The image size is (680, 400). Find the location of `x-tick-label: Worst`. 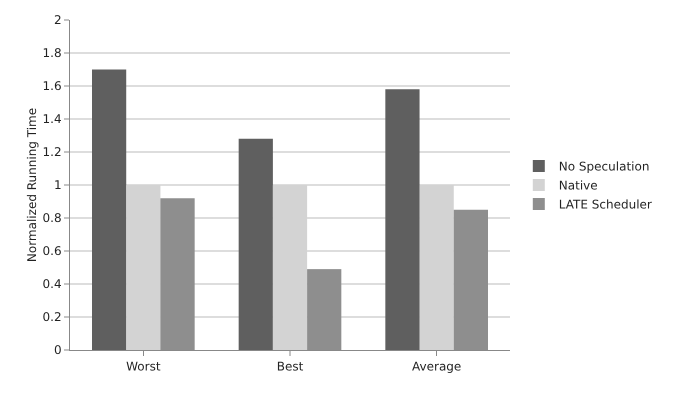

x-tick-label: Worst is located at coordinates (143, 366).